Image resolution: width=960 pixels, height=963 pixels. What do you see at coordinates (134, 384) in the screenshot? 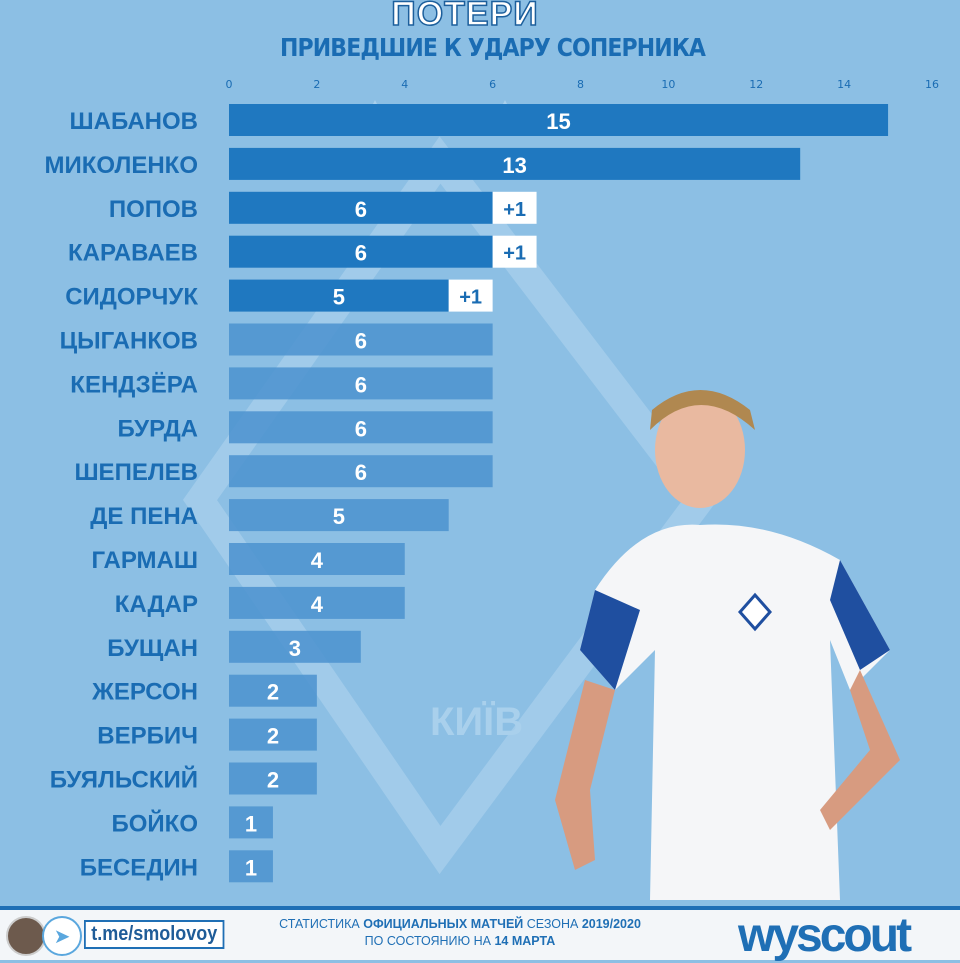
I see `category-label: КЕНДЗЁРА` at bounding box center [134, 384].